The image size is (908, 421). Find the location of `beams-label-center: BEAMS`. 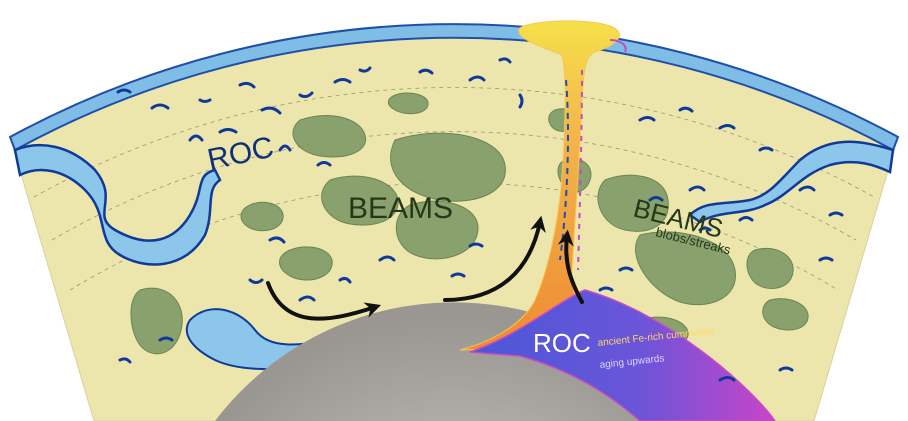

beams-label-center: BEAMS is located at coordinates (400, 208).